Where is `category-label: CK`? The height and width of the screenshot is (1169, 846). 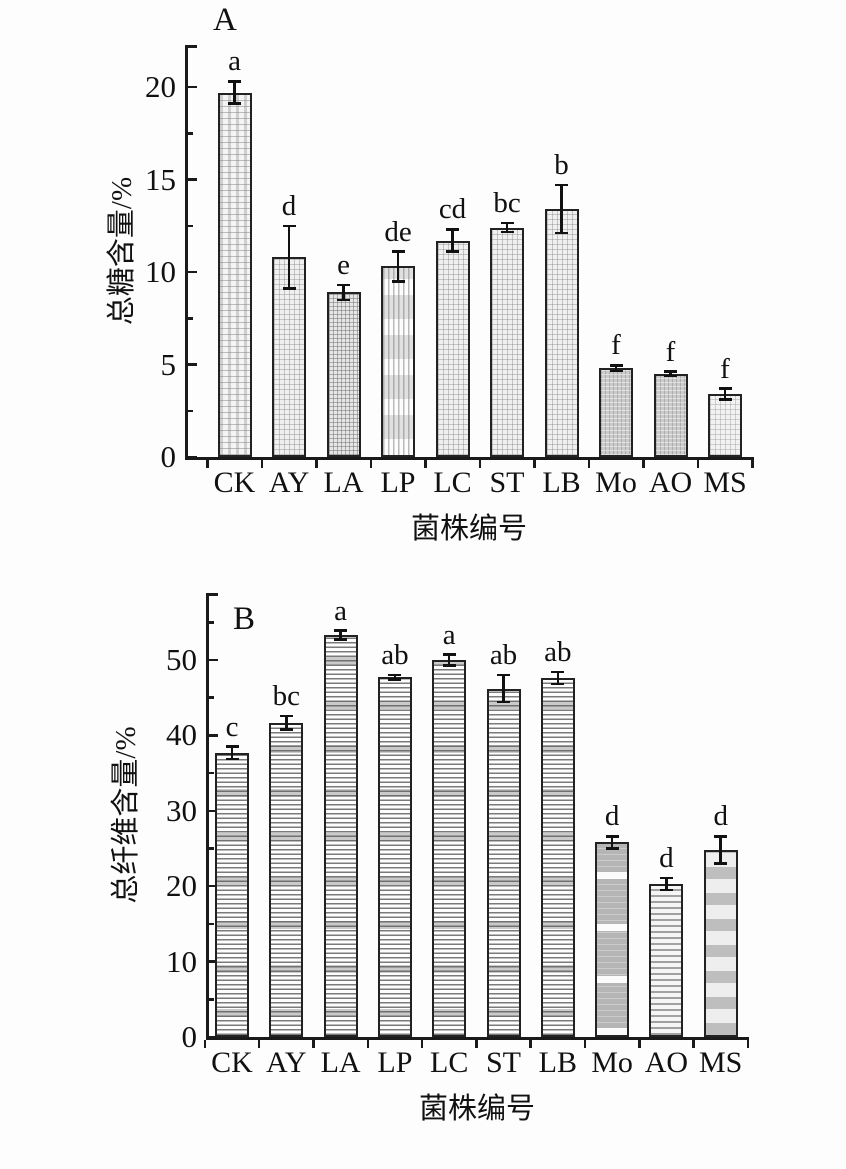
category-label: CK is located at coordinates (232, 1062).